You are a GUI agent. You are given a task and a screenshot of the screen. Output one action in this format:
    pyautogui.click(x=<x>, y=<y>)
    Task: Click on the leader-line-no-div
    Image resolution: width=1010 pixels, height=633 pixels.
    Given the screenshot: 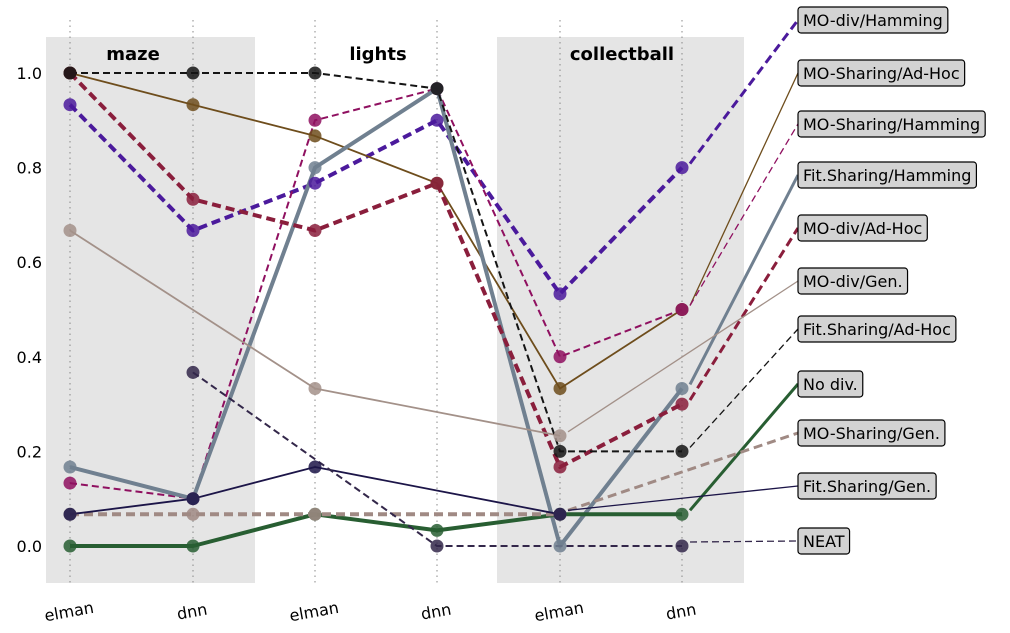 What is the action you would take?
    pyautogui.click(x=744, y=447)
    